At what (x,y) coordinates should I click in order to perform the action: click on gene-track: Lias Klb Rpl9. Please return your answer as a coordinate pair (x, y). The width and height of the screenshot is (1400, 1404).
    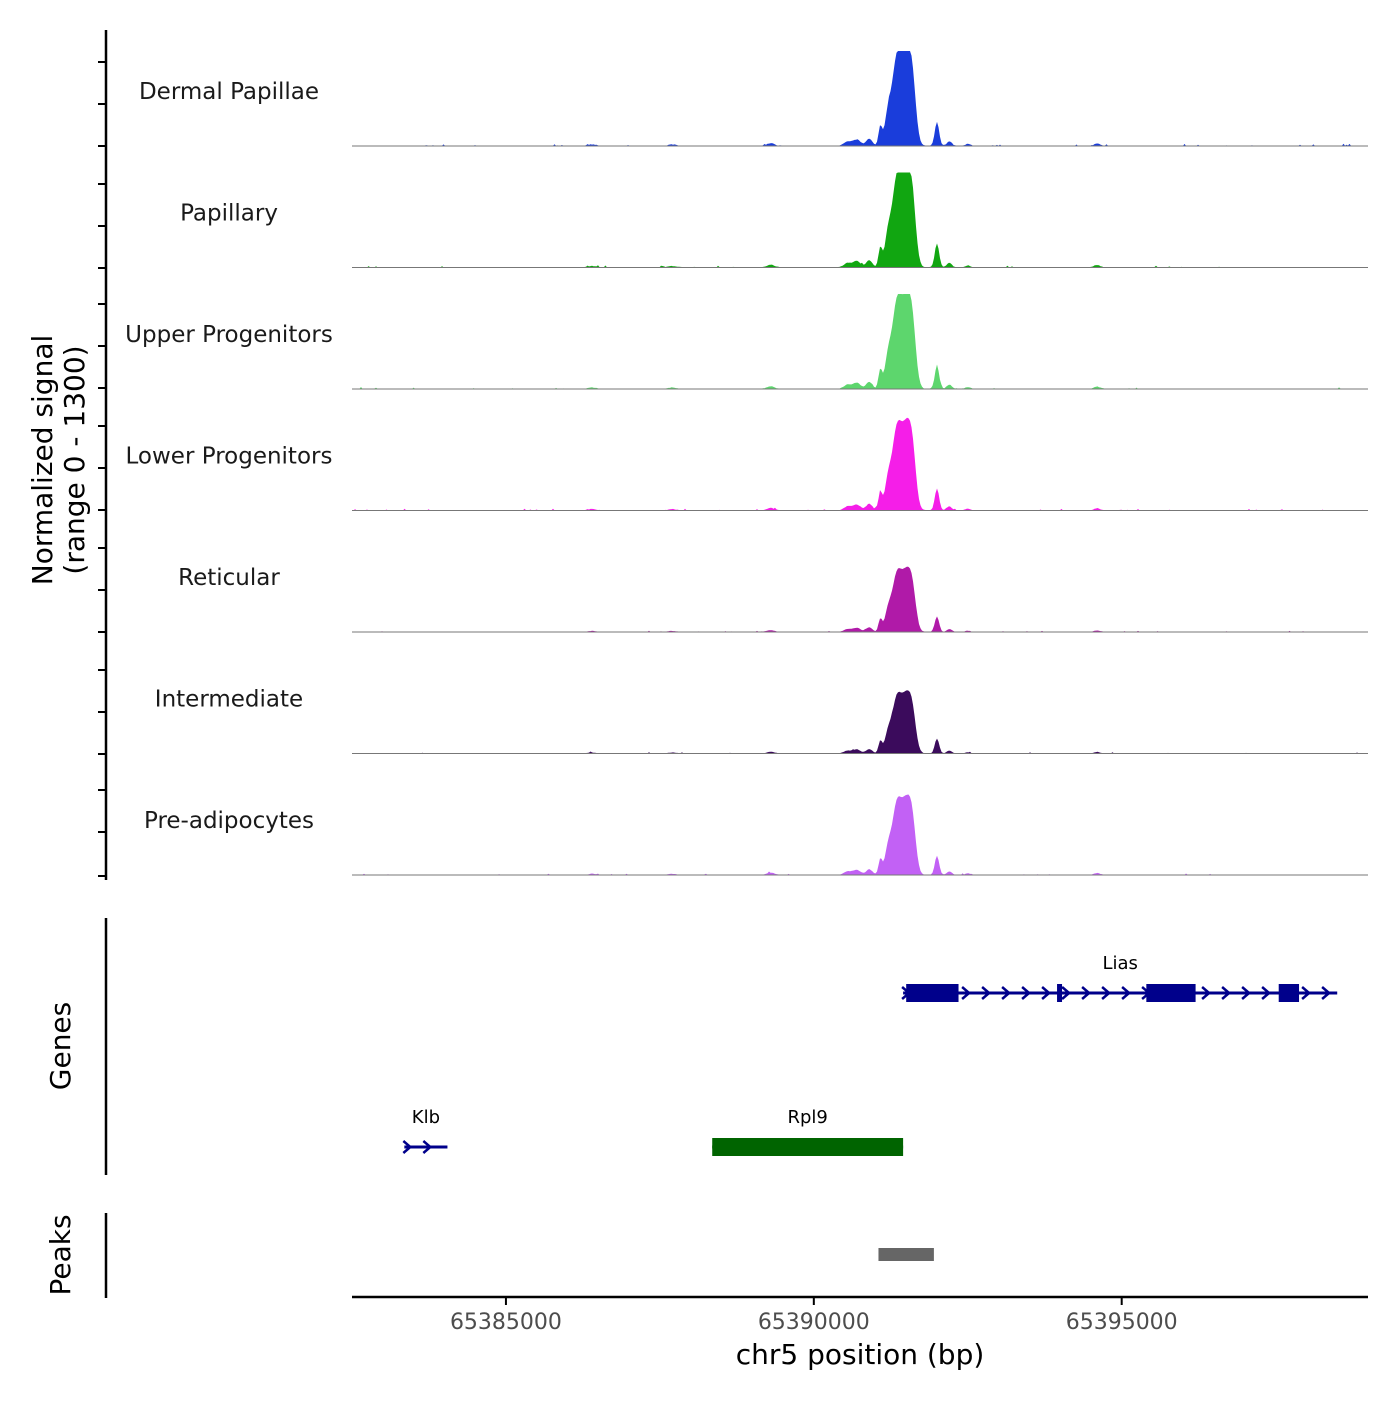
    Looking at the image, I should click on (870, 1054).